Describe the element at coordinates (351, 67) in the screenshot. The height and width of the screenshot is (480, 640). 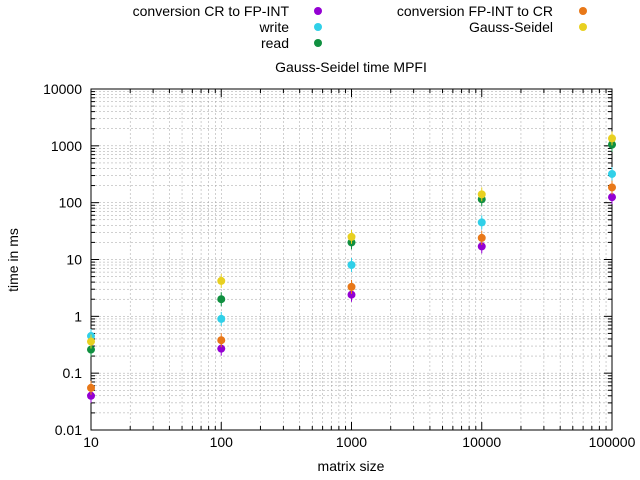
I see `chart-title: Gauss-Seidel time MPFI` at that location.